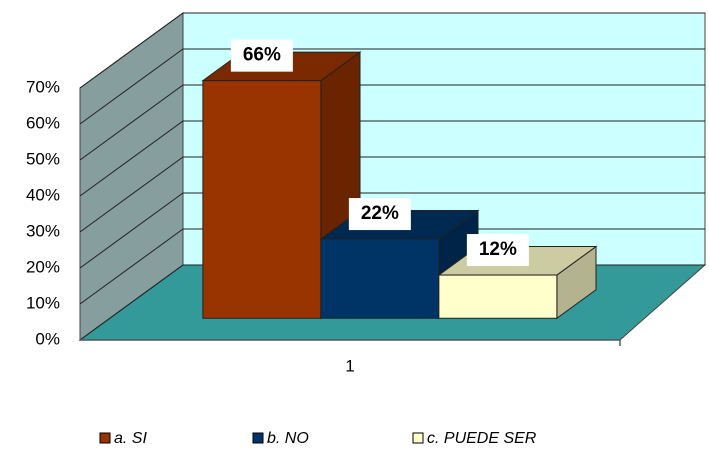  What do you see at coordinates (43, 122) in the screenshot?
I see `y-tick-label: 60%` at bounding box center [43, 122].